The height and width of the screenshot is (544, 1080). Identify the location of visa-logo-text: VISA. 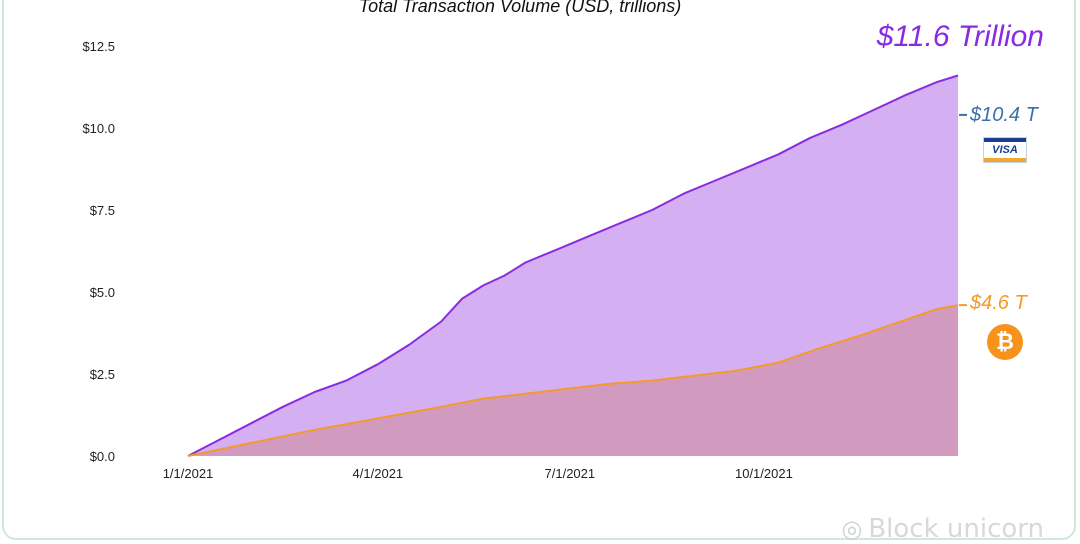
(1005, 150).